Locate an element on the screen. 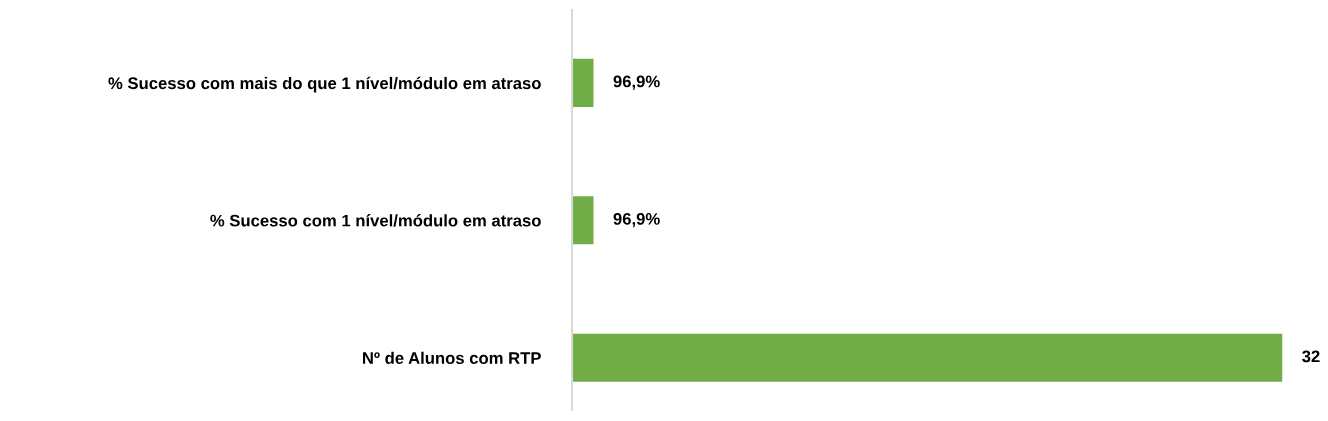  y-tick-label: Nº de Alunos com RTP is located at coordinates (452, 357).